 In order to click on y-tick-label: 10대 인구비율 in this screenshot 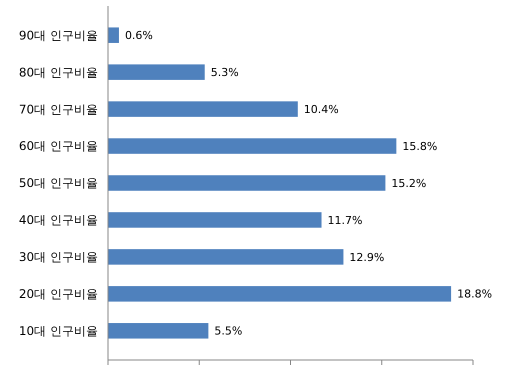, I will do `click(58, 331)`.